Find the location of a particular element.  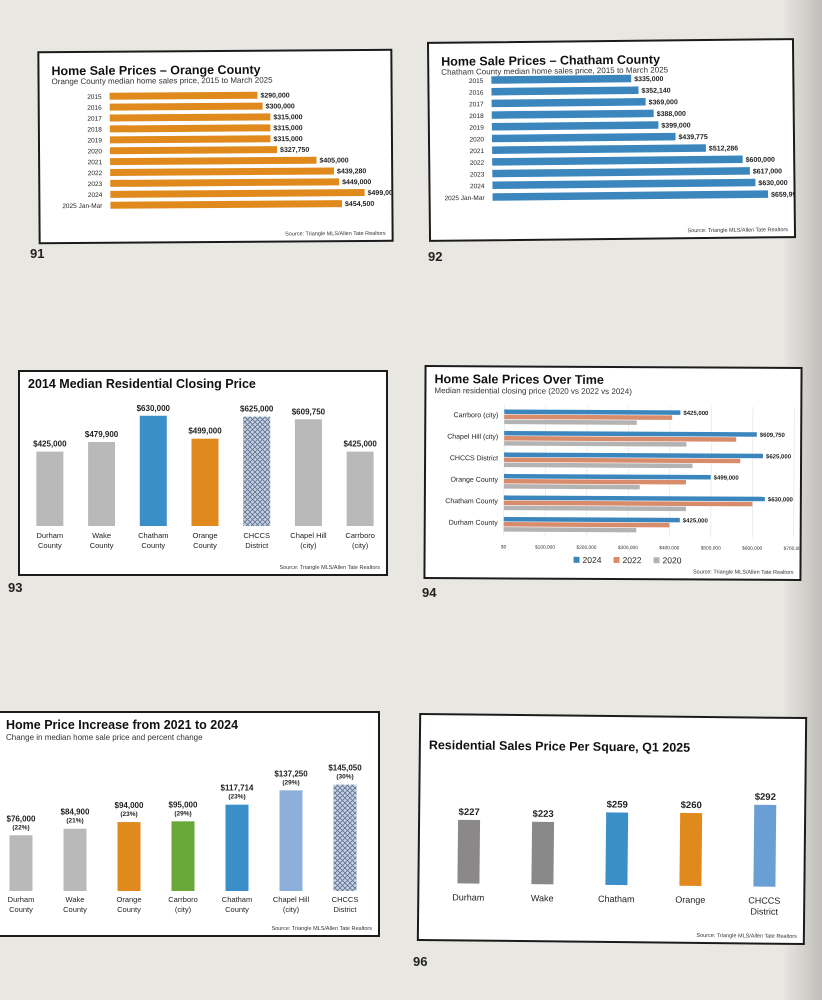

data-label: $223 is located at coordinates (543, 814).